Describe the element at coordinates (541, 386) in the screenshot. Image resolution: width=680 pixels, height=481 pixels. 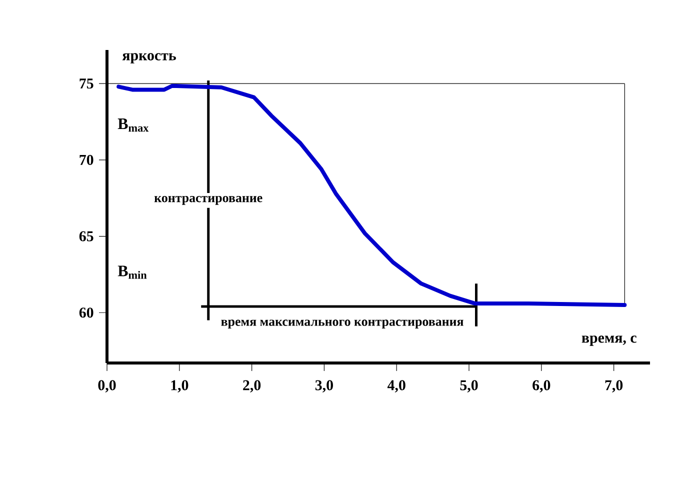
I see `x-tick-label: 6,0` at that location.